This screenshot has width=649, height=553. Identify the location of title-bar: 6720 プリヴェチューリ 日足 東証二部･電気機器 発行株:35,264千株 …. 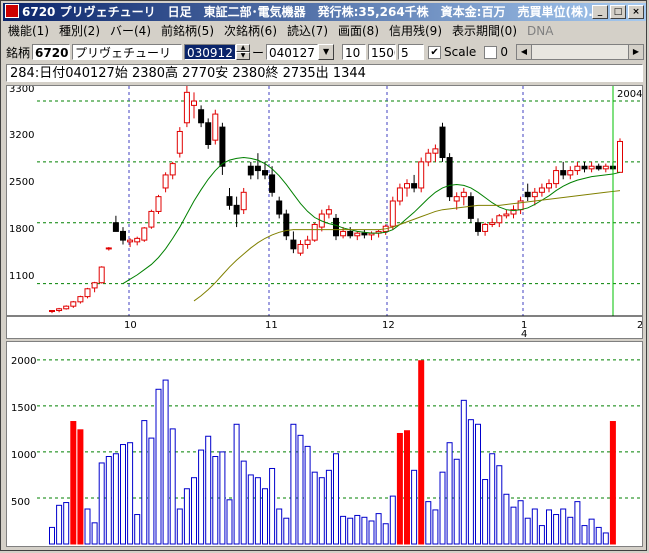
(324, 12).